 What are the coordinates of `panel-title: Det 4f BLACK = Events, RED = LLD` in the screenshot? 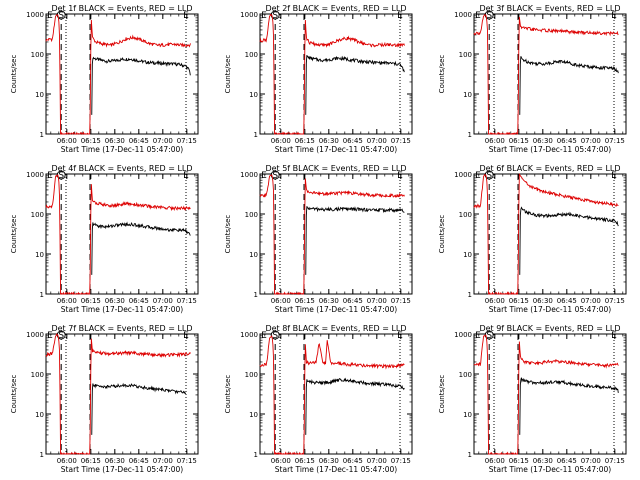 It's located at (121, 168).